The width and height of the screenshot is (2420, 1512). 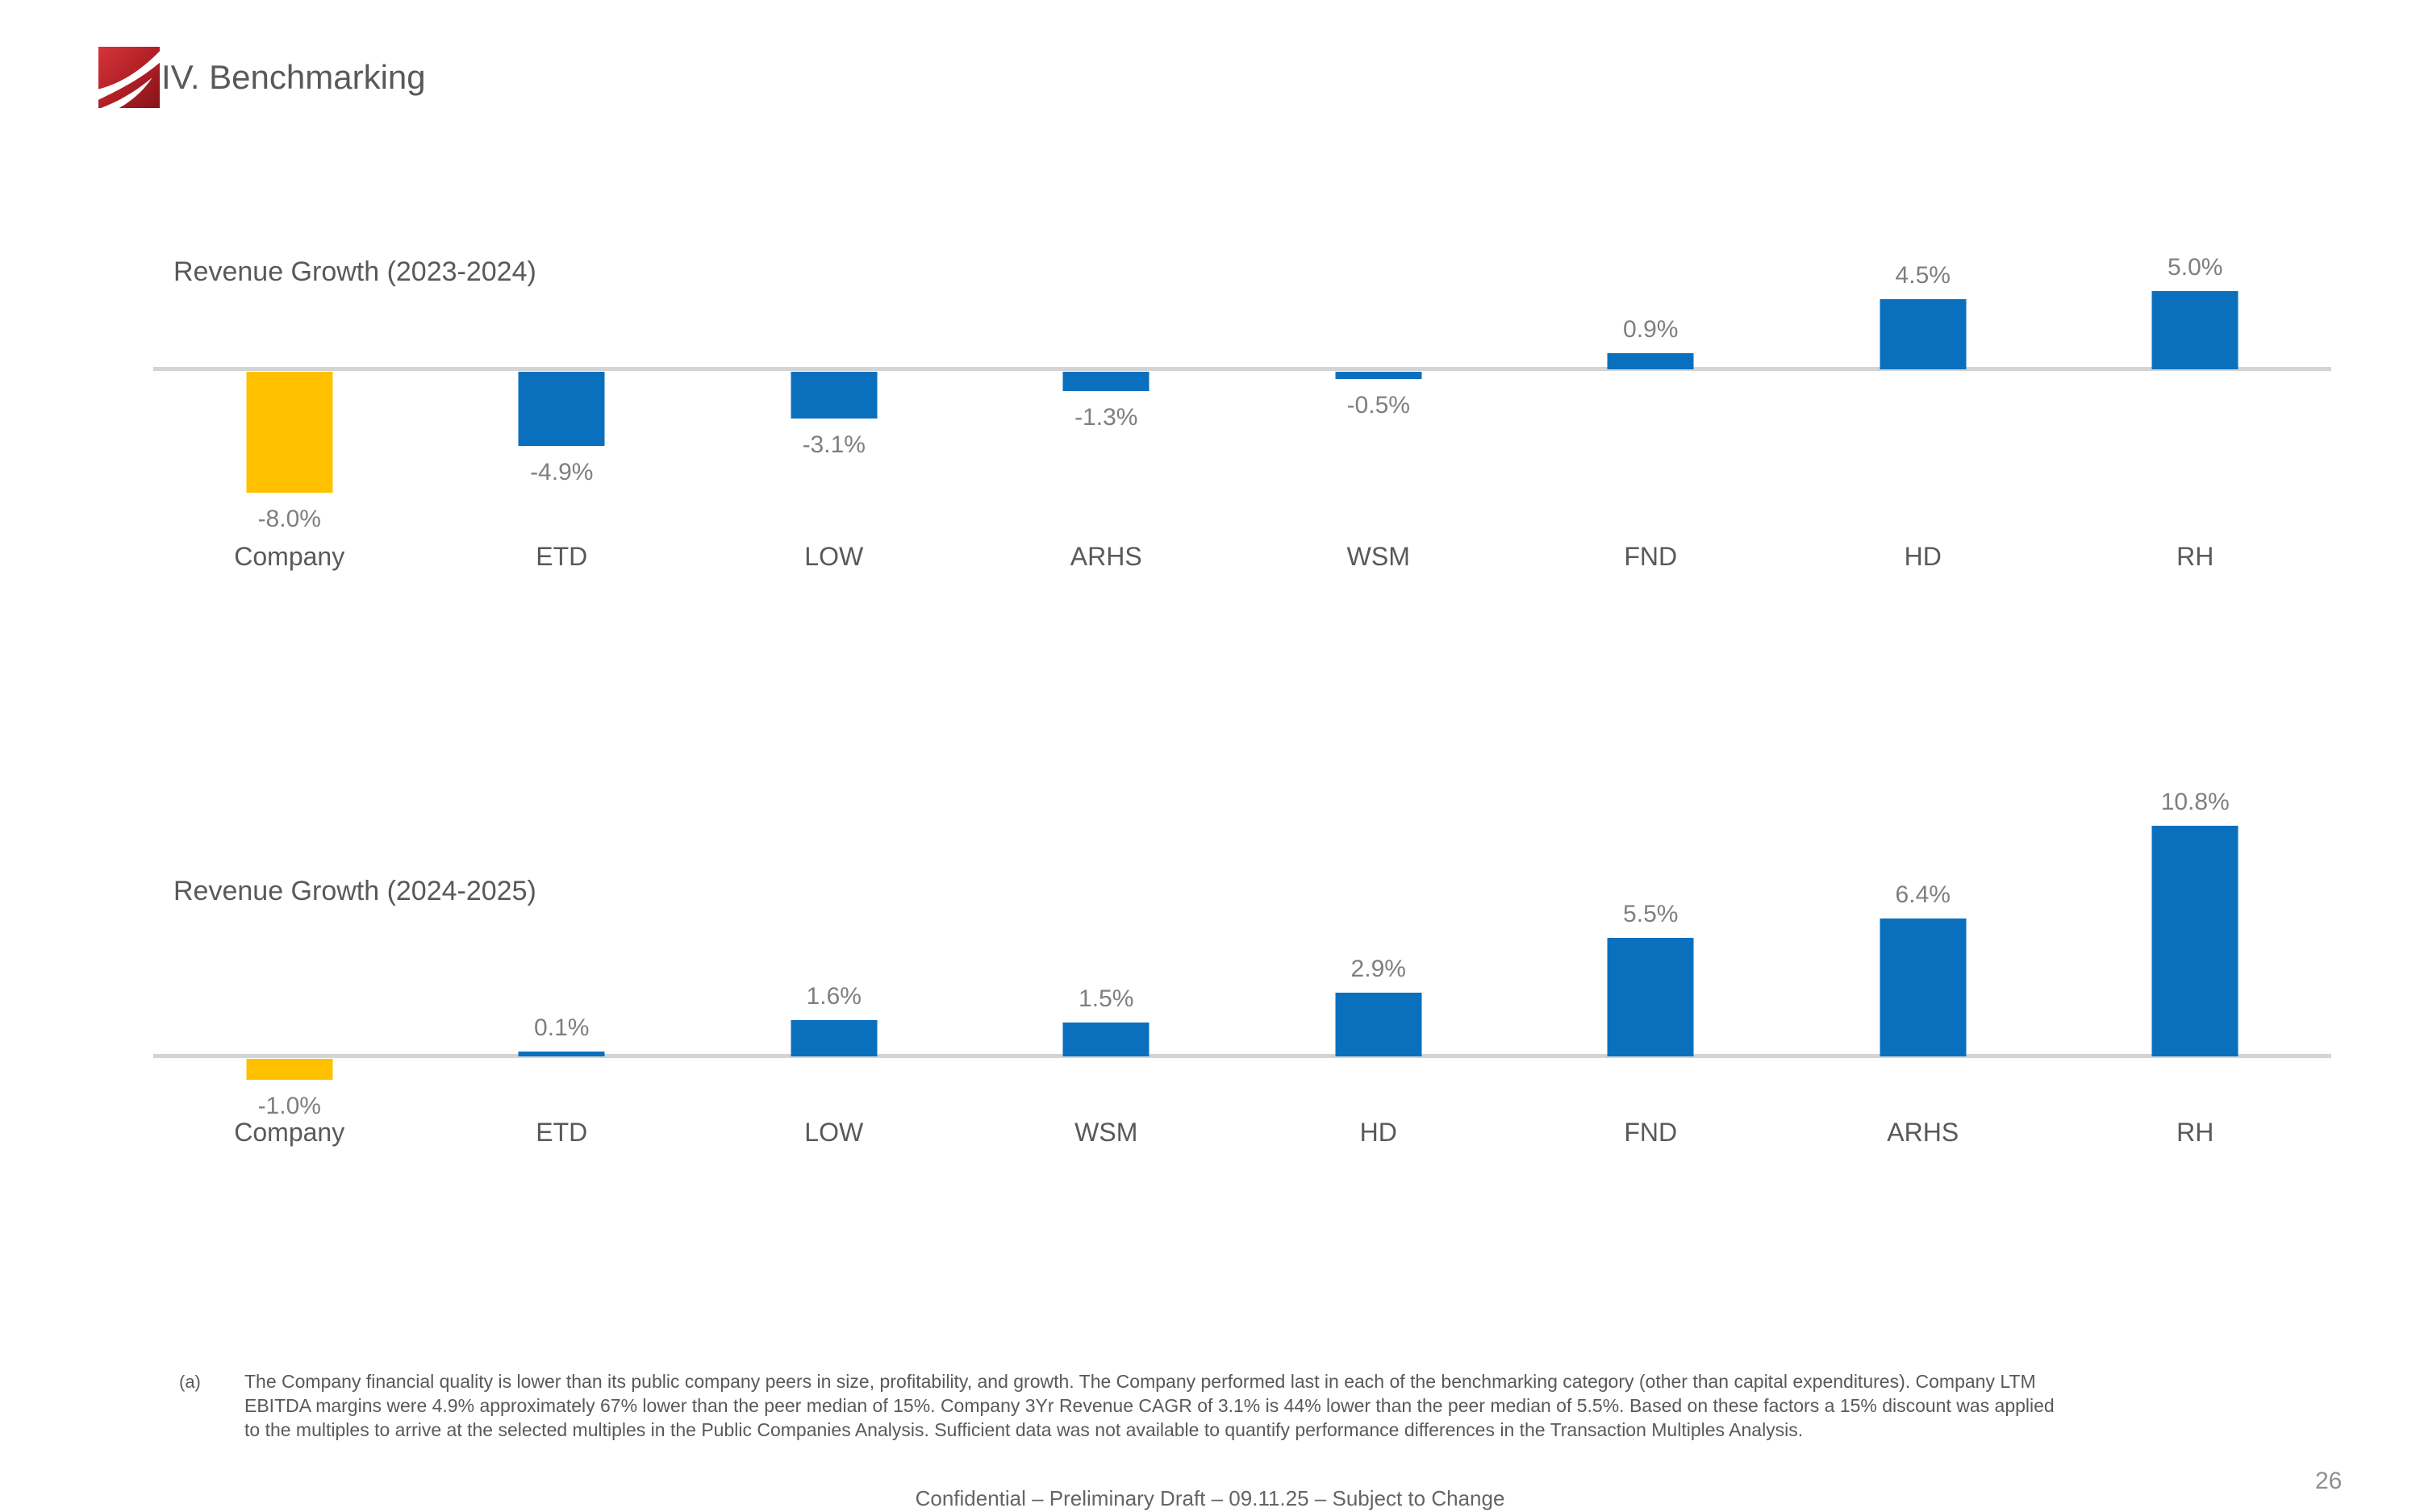 I want to click on red-swoosh-logo-icon, so click(x=125, y=84).